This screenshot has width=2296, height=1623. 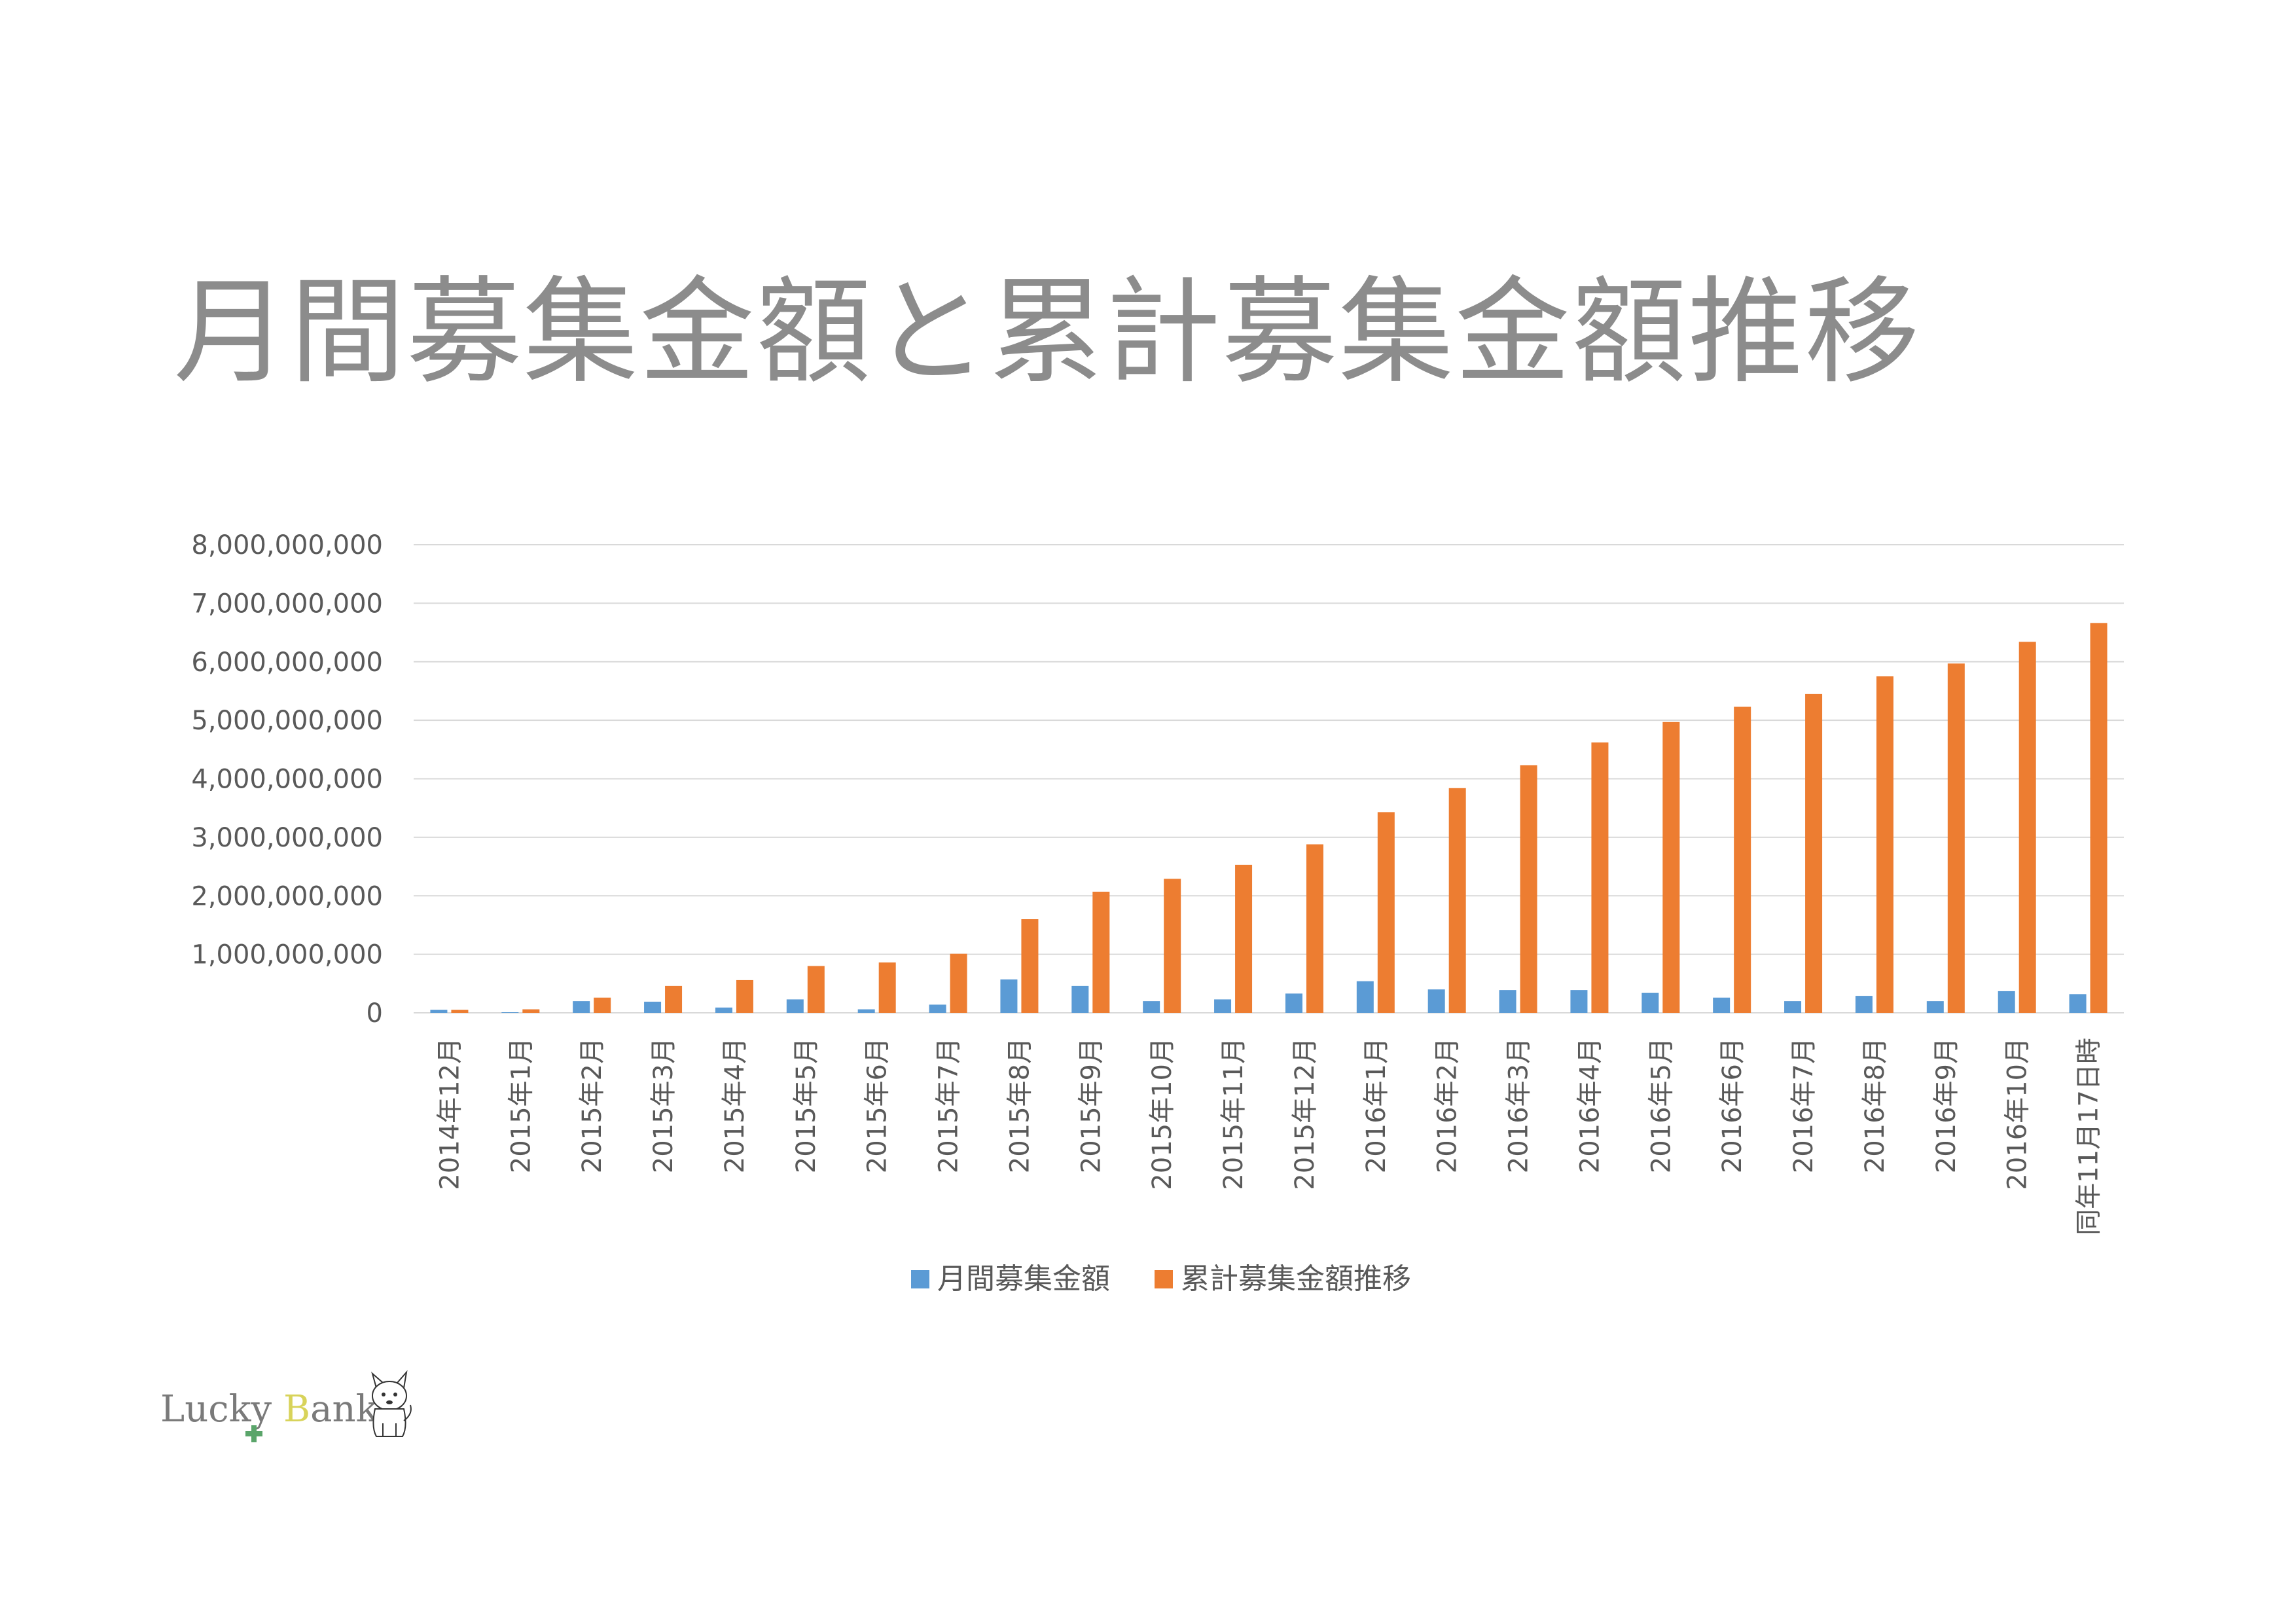 I want to click on y-tick-label: 1,000,000,000, so click(x=287, y=955).